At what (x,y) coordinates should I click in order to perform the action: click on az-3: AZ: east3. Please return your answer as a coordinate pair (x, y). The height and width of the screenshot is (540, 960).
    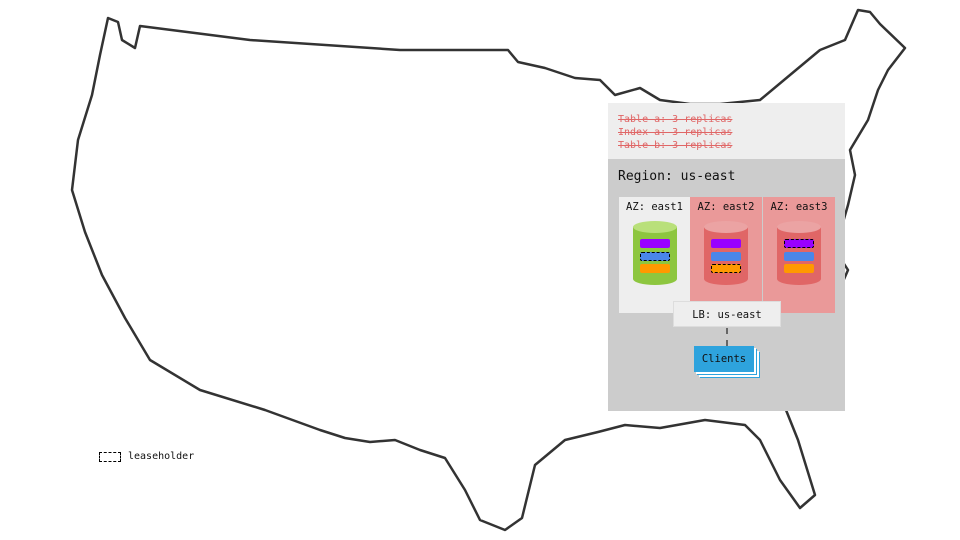
    Looking at the image, I should click on (799, 255).